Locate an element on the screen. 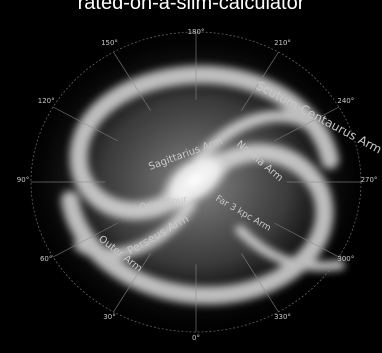 Image resolution: width=382 pixels, height=353 pixels. degree-label: 120° is located at coordinates (46, 101).